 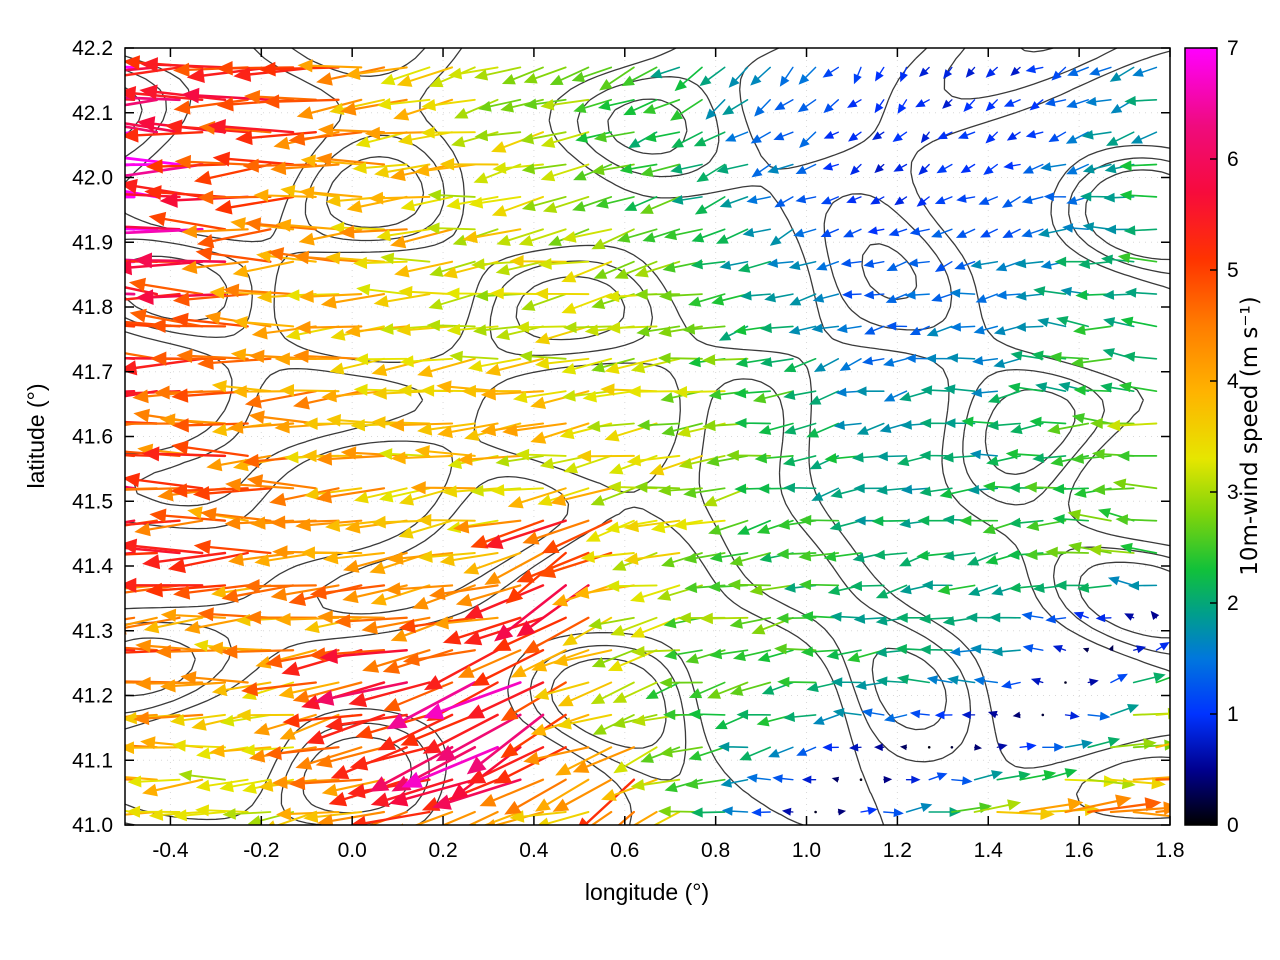 What do you see at coordinates (647, 892) in the screenshot?
I see `x-axis-label: longitude (°)` at bounding box center [647, 892].